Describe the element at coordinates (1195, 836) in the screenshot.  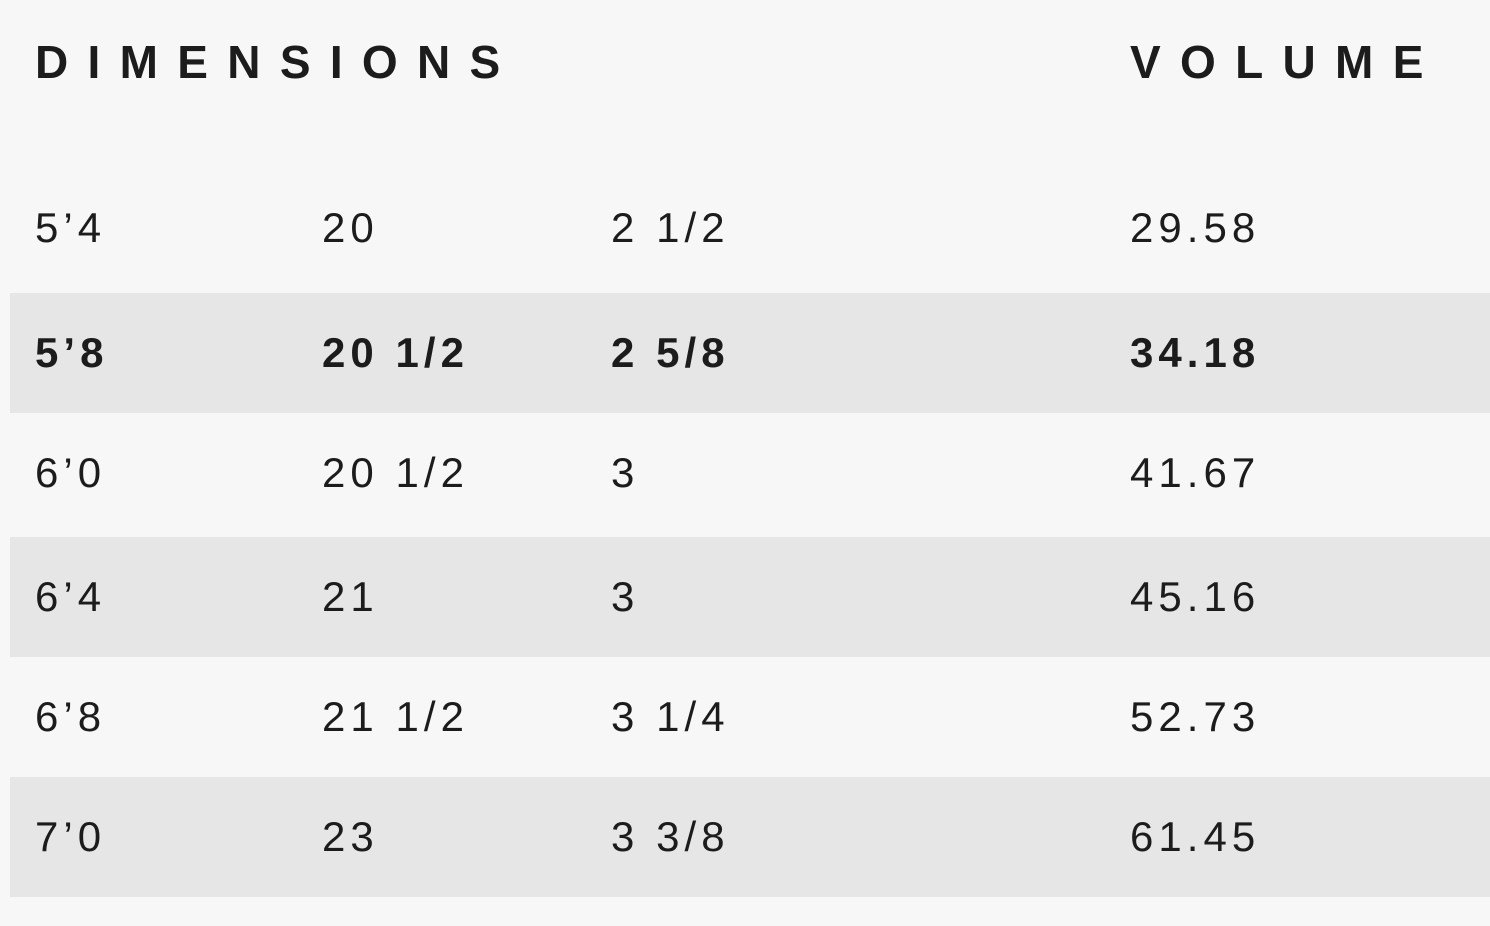
I see `volume-cell: 61.45` at that location.